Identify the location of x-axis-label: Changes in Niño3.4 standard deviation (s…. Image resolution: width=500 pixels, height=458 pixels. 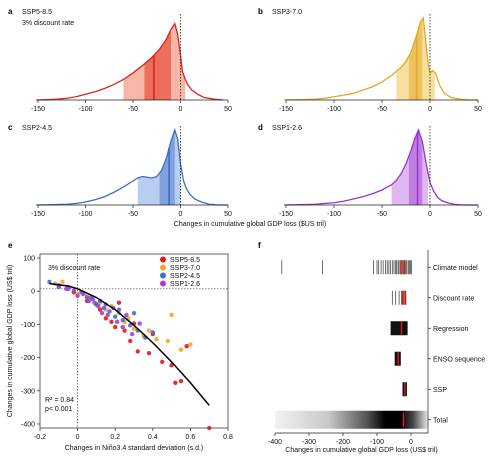
(134, 448).